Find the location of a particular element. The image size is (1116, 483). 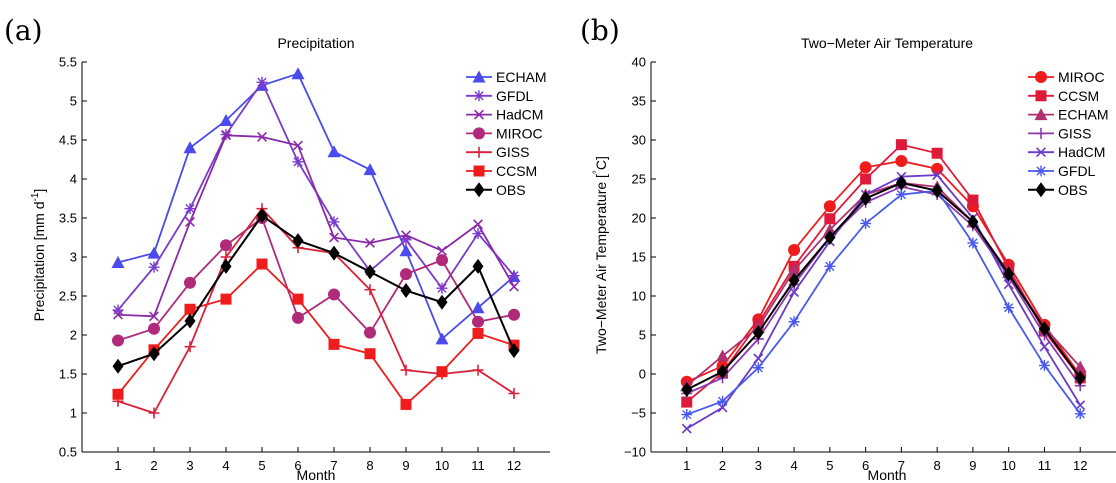

legend-item: HadCM is located at coordinates (504, 115).